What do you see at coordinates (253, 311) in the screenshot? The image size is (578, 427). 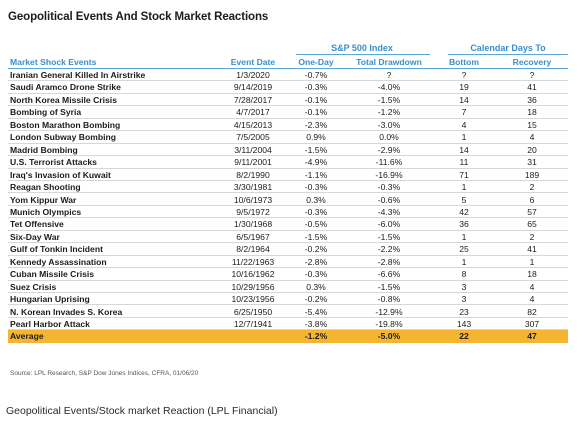 I see `cell-date: 6/25/1950` at bounding box center [253, 311].